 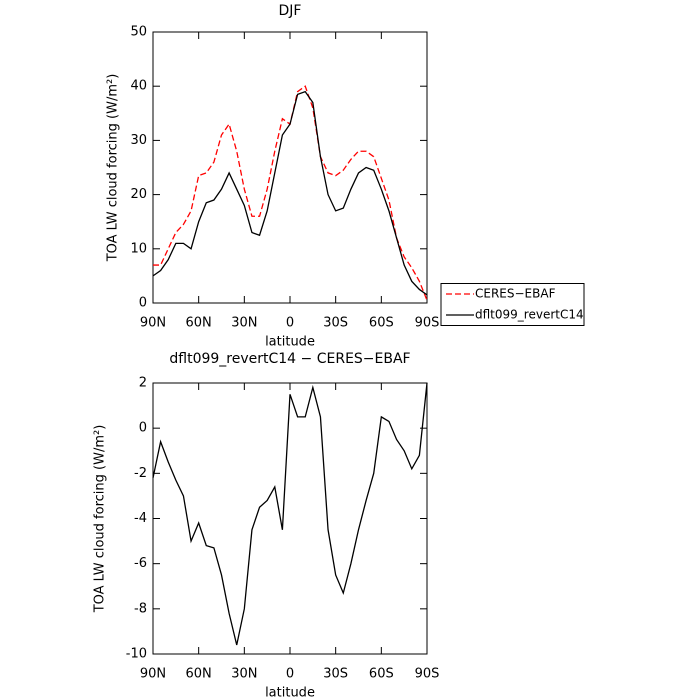 What do you see at coordinates (529, 315) in the screenshot?
I see `legend-label: dflt099_revertC14` at bounding box center [529, 315].